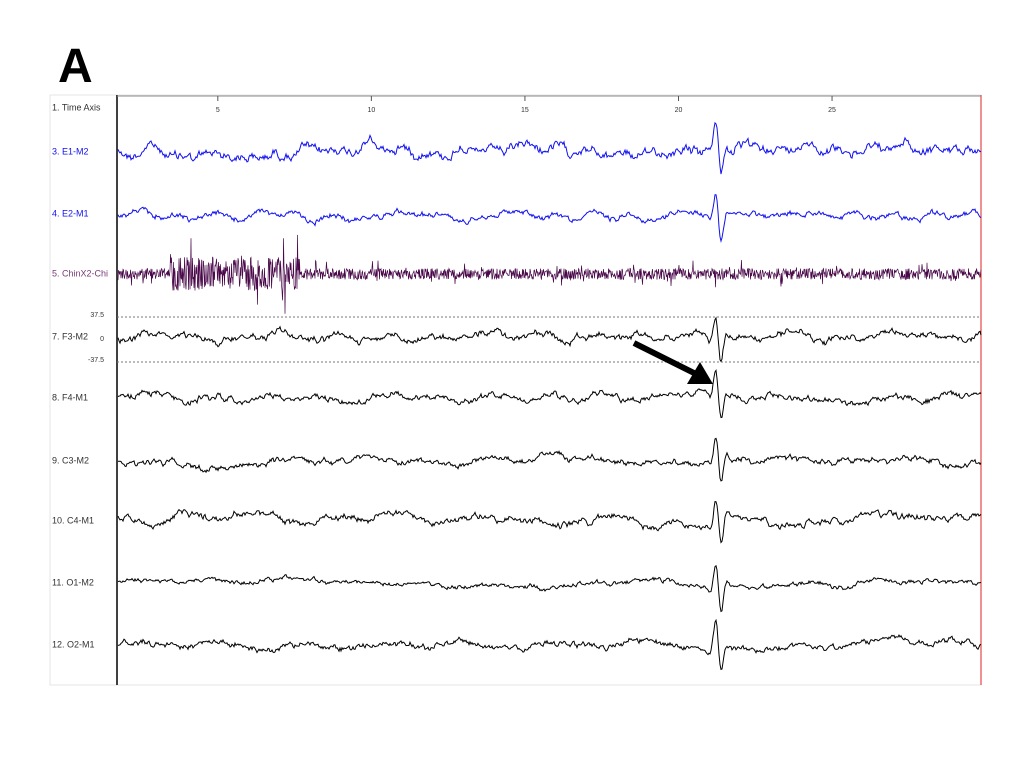 This screenshot has height=770, width=1025. What do you see at coordinates (73, 582) in the screenshot?
I see `channel-label: 11. O1-M2` at bounding box center [73, 582].